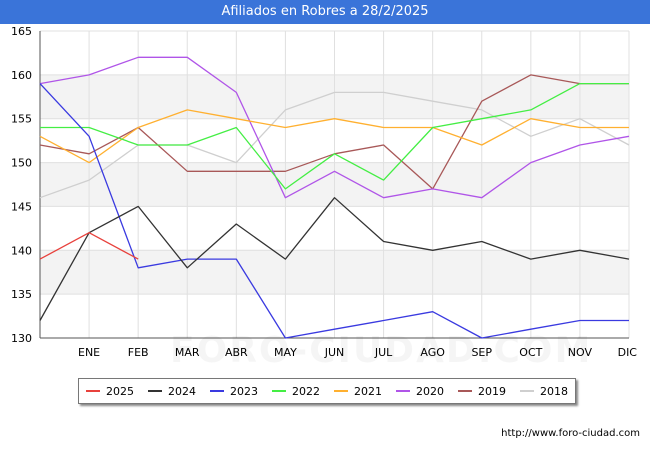  I want to click on series-line-2021, so click(334, 136).